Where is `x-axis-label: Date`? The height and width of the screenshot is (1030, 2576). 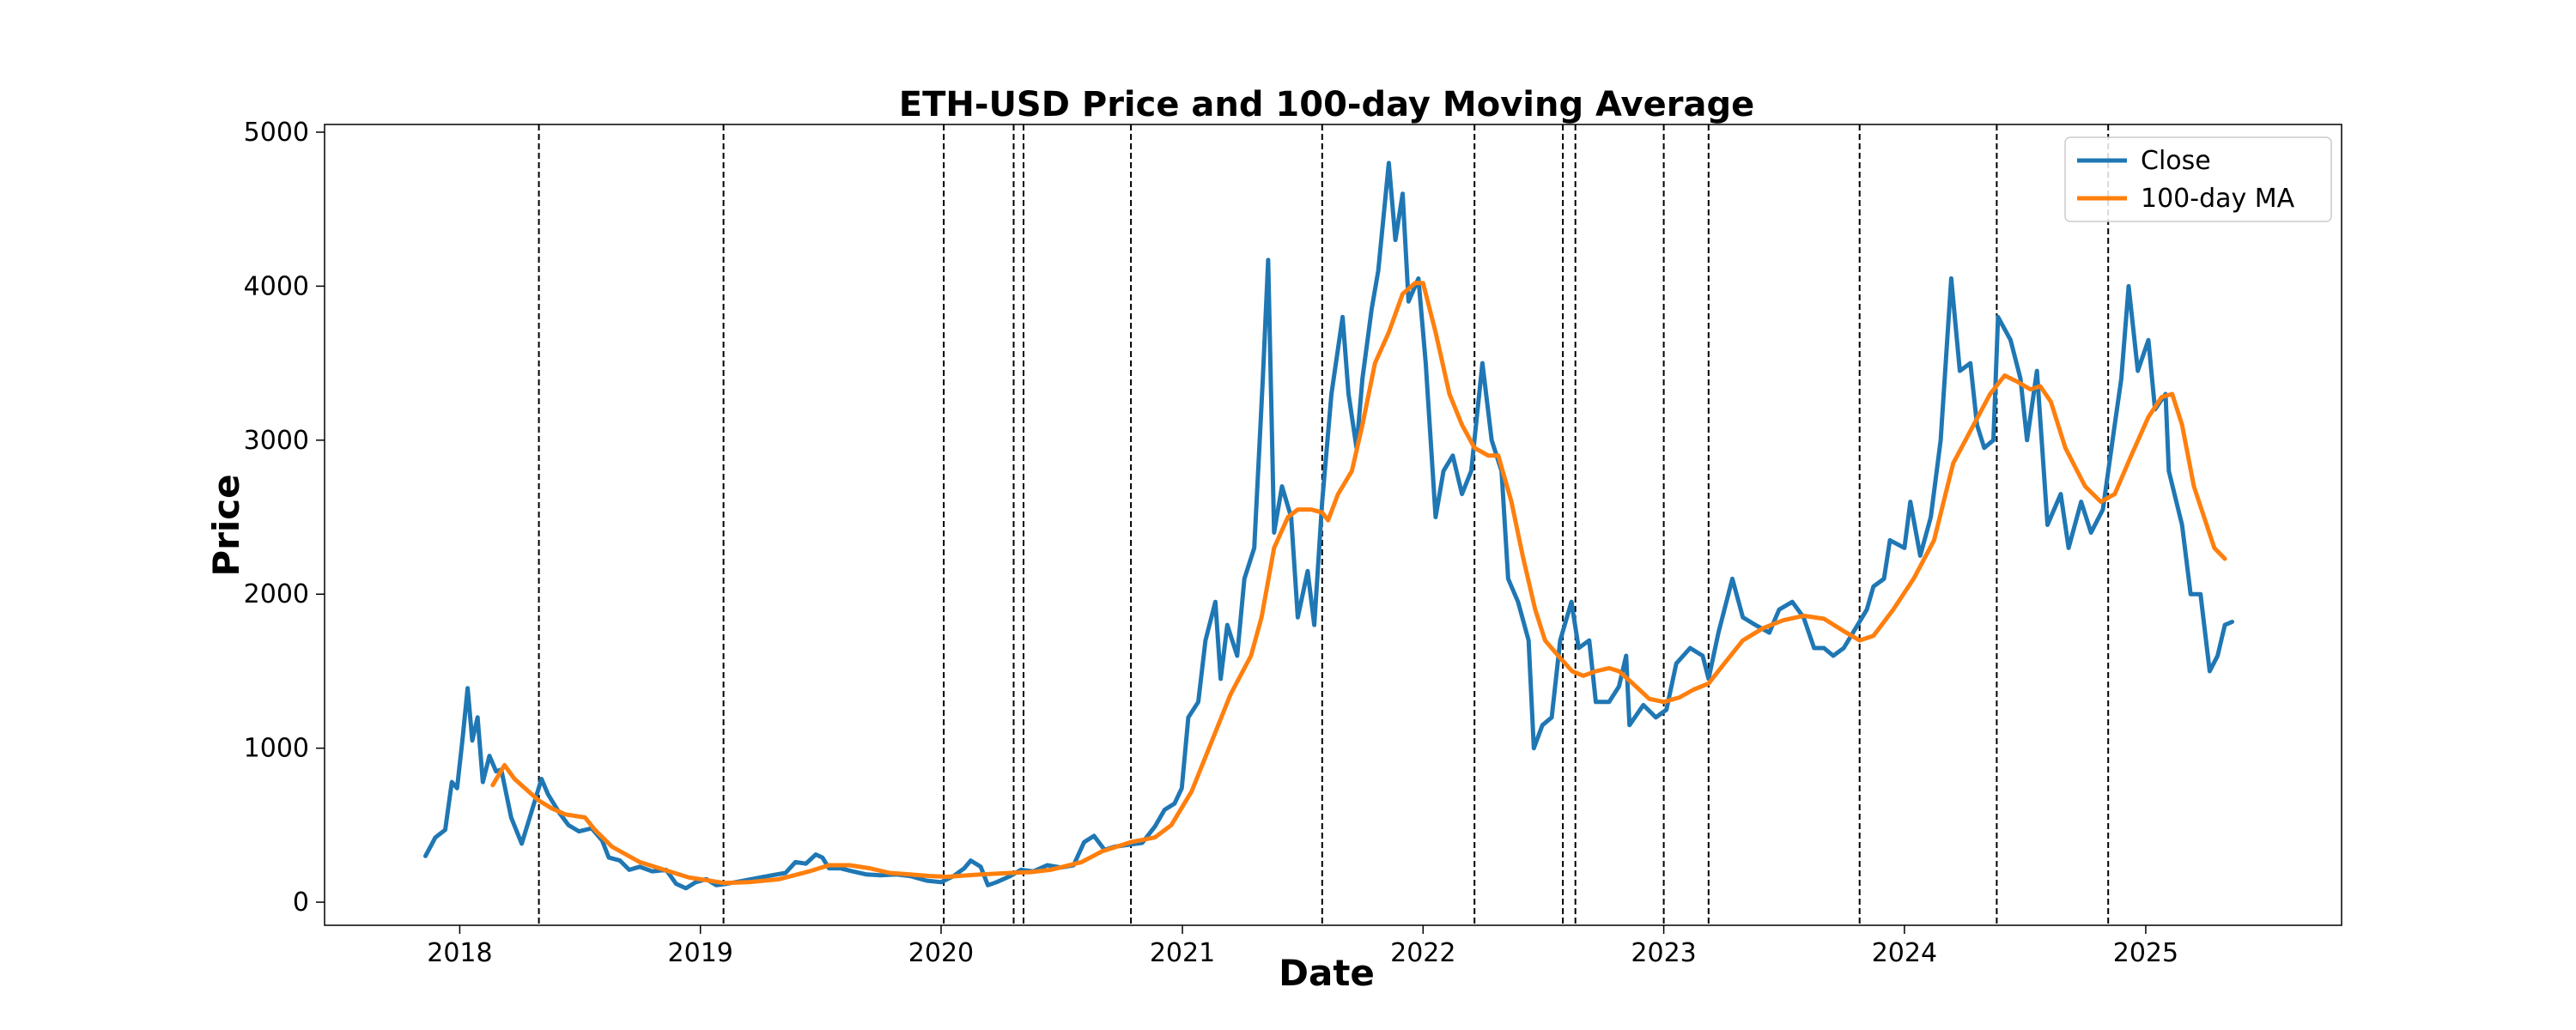
x-axis-label: Date is located at coordinates (1327, 973).